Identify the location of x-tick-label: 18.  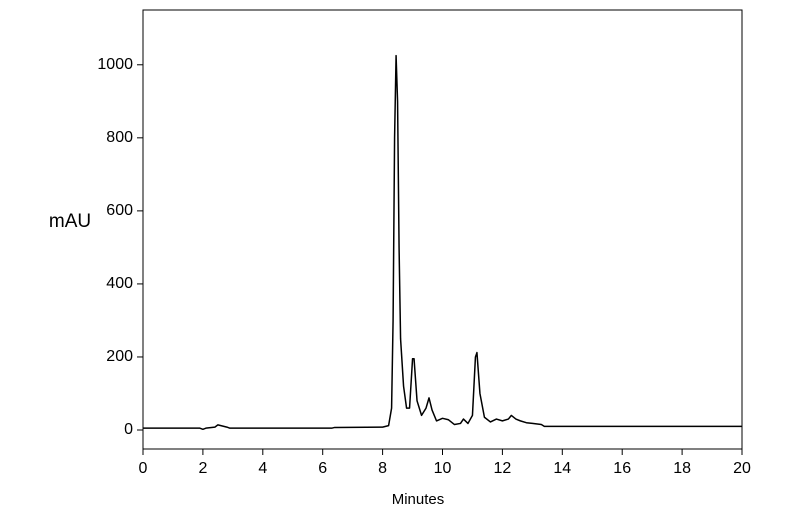
(682, 468).